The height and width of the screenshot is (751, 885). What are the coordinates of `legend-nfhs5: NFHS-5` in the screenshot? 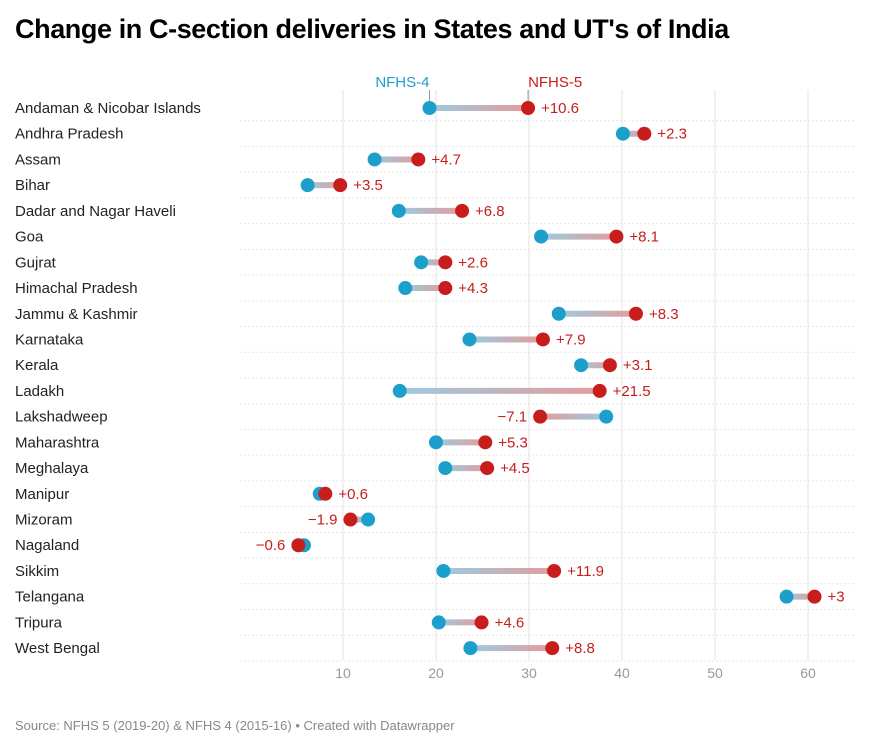 It's located at (555, 82).